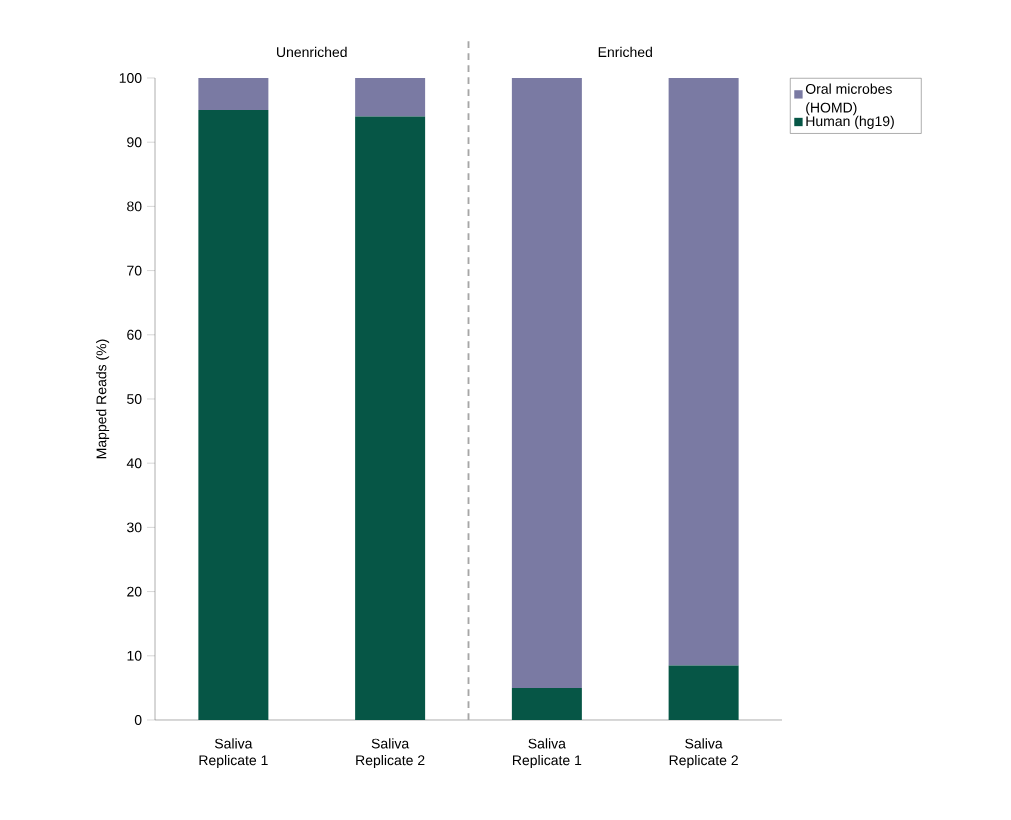  What do you see at coordinates (625, 52) in the screenshot?
I see `text: Enriched` at bounding box center [625, 52].